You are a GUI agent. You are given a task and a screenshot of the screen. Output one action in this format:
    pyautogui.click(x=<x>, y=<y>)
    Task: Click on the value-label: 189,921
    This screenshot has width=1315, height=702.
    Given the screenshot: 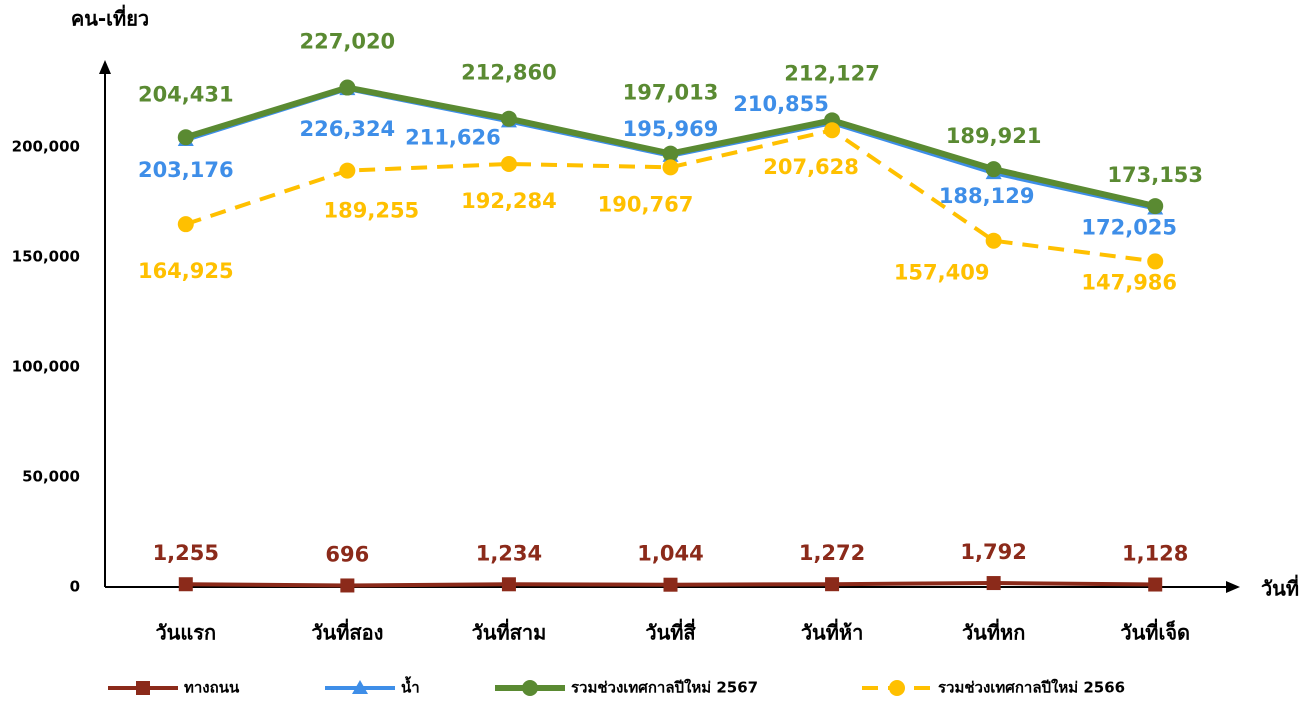 What is the action you would take?
    pyautogui.click(x=994, y=136)
    